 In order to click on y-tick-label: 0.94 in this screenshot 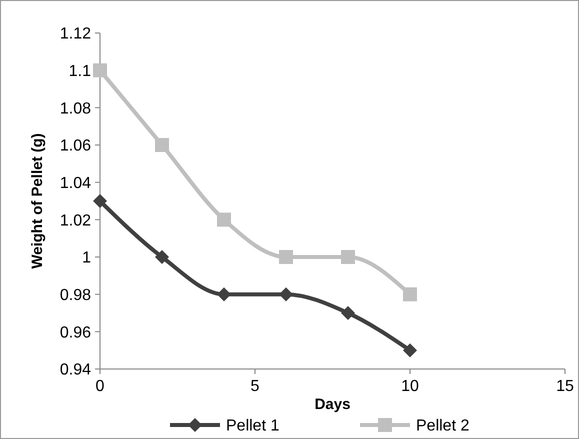, I will do `click(76, 370)`.